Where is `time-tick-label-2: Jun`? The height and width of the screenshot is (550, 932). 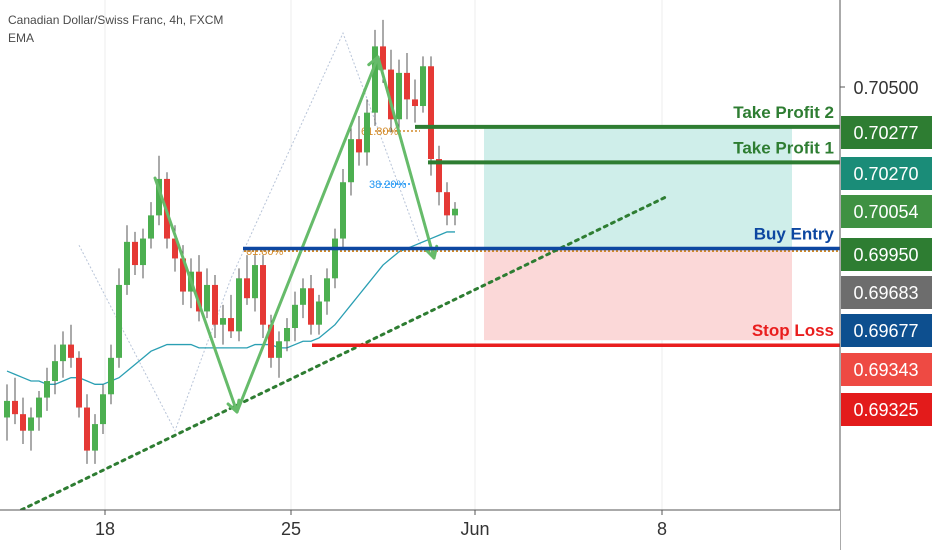
time-tick-label-2: Jun is located at coordinates (474, 529).